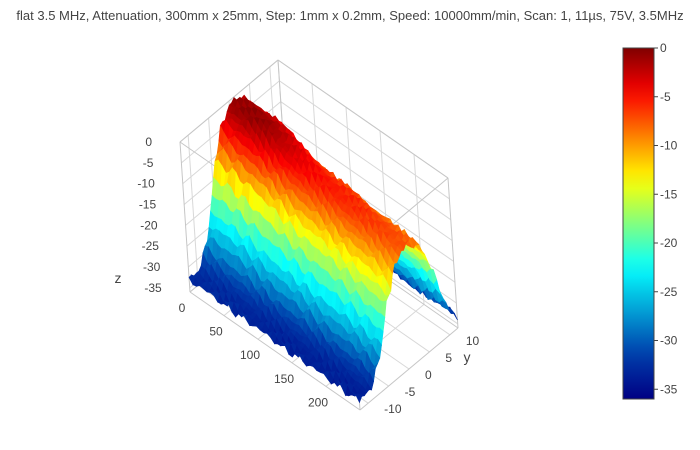 The image size is (700, 450). What do you see at coordinates (148, 205) in the screenshot?
I see `z-tick-label: -15` at bounding box center [148, 205].